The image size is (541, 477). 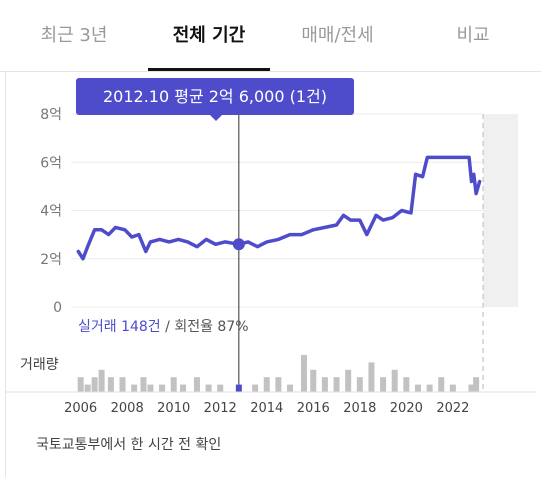 What do you see at coordinates (211, 327) in the screenshot?
I see `turnover-rate: 회전율 87%` at bounding box center [211, 327].